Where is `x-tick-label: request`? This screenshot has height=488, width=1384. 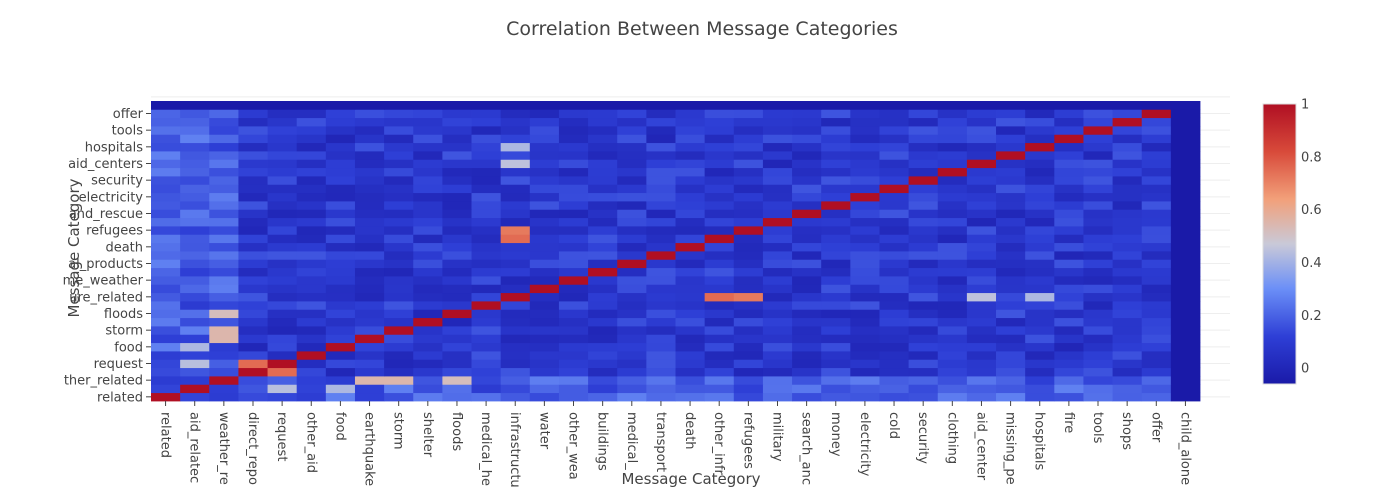 x-tick-label: request is located at coordinates (281, 436).